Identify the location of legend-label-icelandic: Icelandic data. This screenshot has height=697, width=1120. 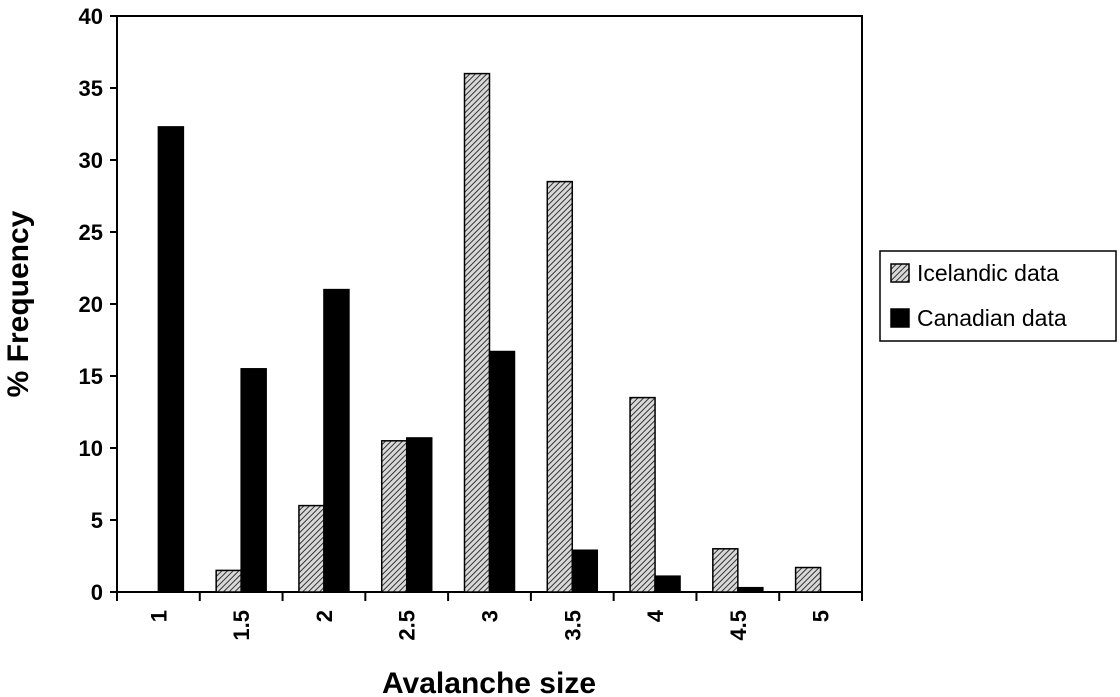
(988, 273).